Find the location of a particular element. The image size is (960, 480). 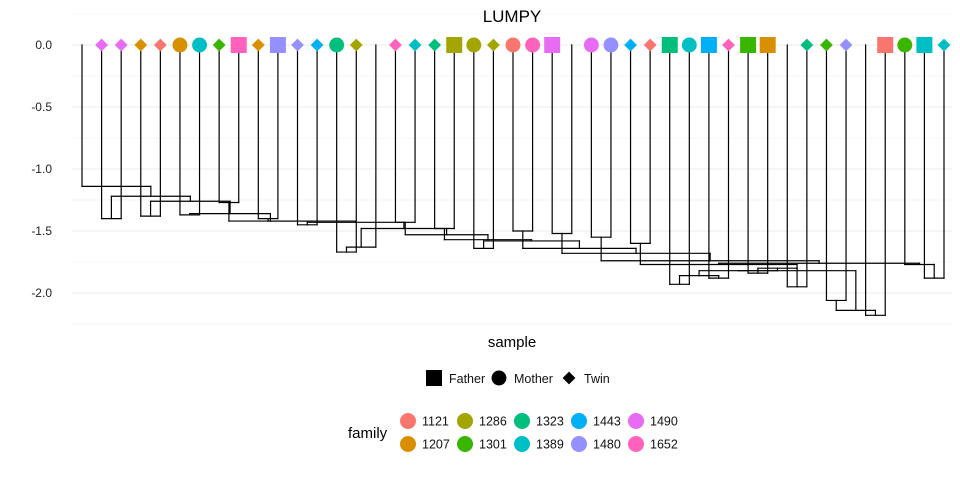

shape-legend: Father Mother Twin is located at coordinates (518, 378).